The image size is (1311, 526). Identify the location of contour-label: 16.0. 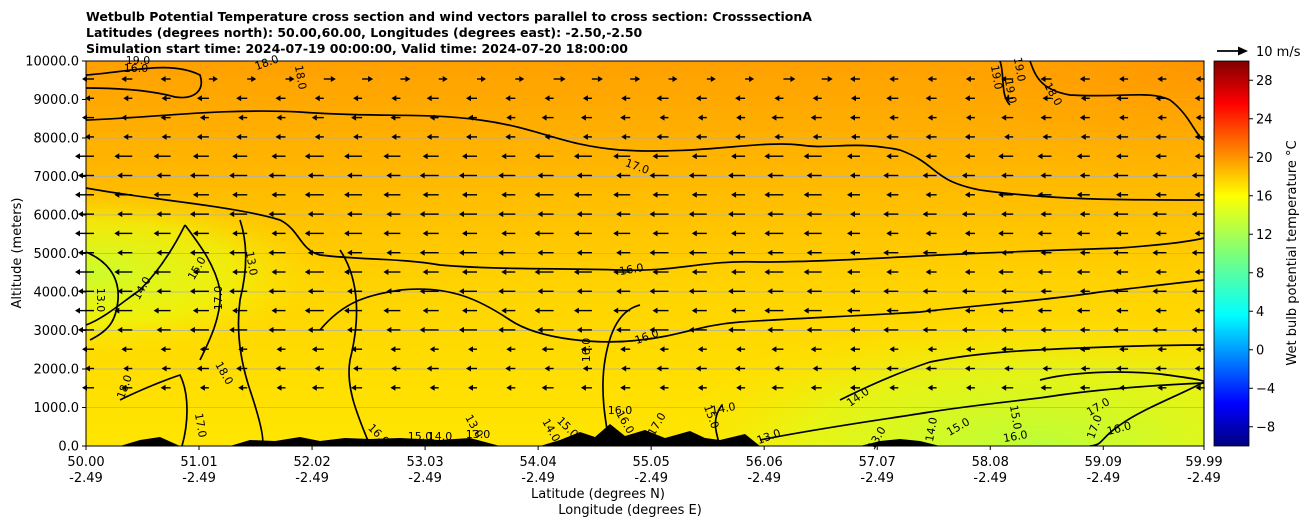
(1119, 428).